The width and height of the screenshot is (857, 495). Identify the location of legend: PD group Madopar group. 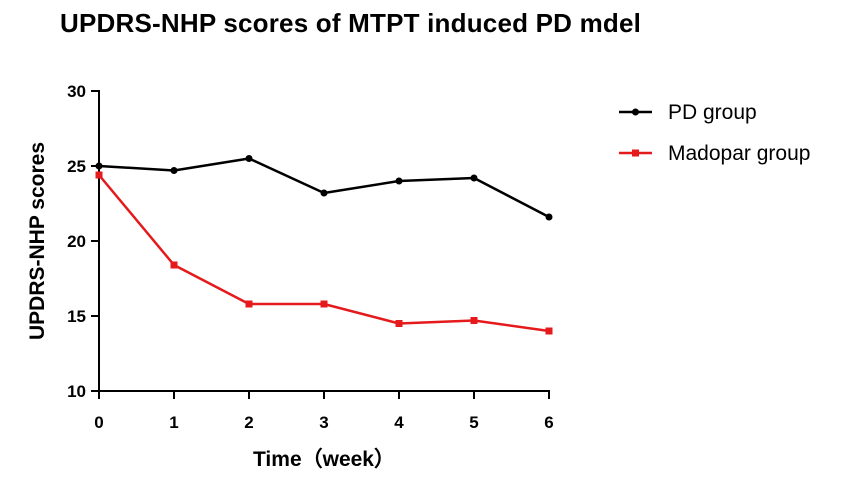
(714, 133).